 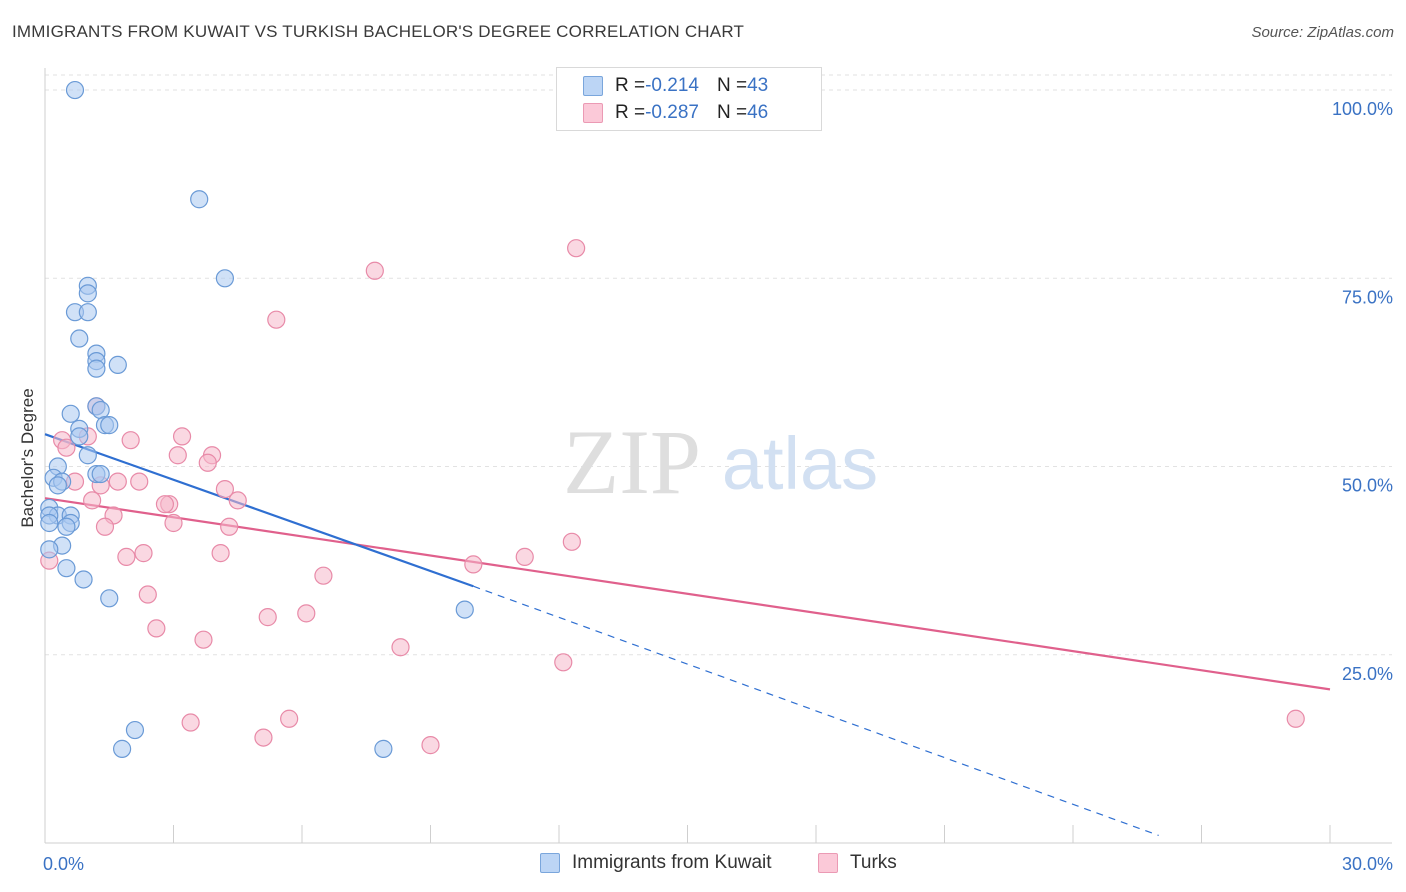 I want to click on series-legend-turks: Turks, so click(x=857, y=863).